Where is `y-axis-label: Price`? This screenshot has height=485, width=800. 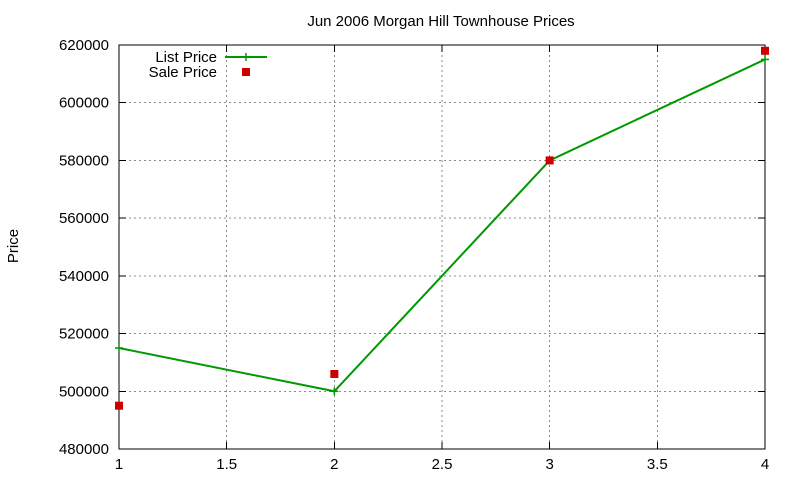
y-axis-label: Price is located at coordinates (13, 246).